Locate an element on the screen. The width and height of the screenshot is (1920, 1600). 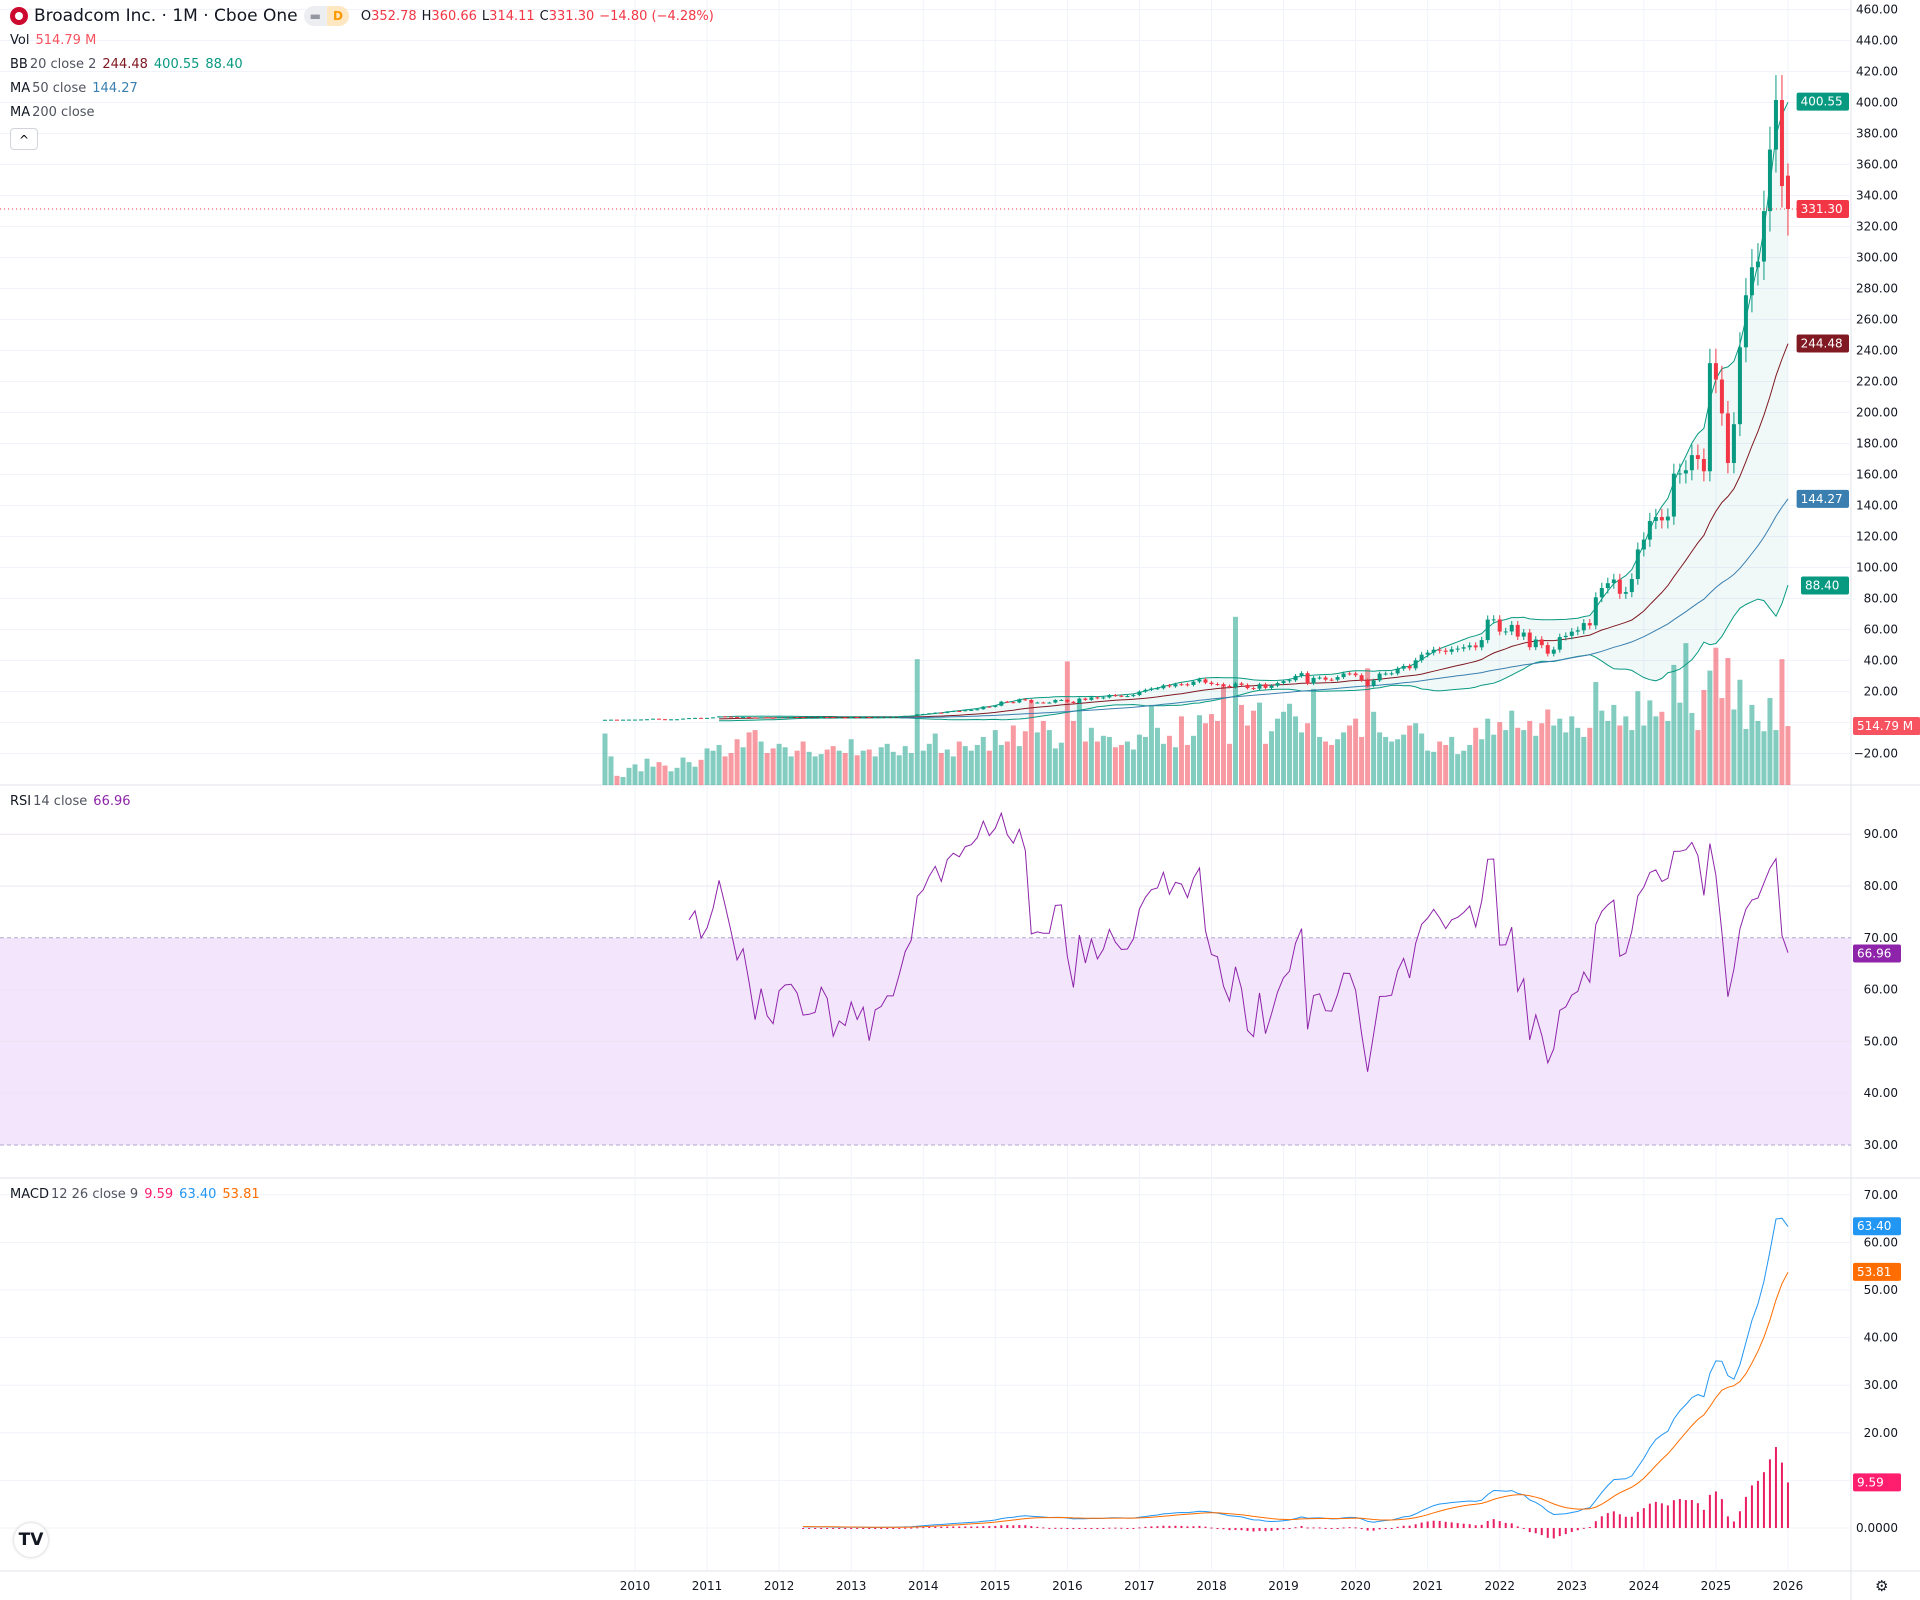
volume-legend: Vol 514.79 M is located at coordinates (53, 40).